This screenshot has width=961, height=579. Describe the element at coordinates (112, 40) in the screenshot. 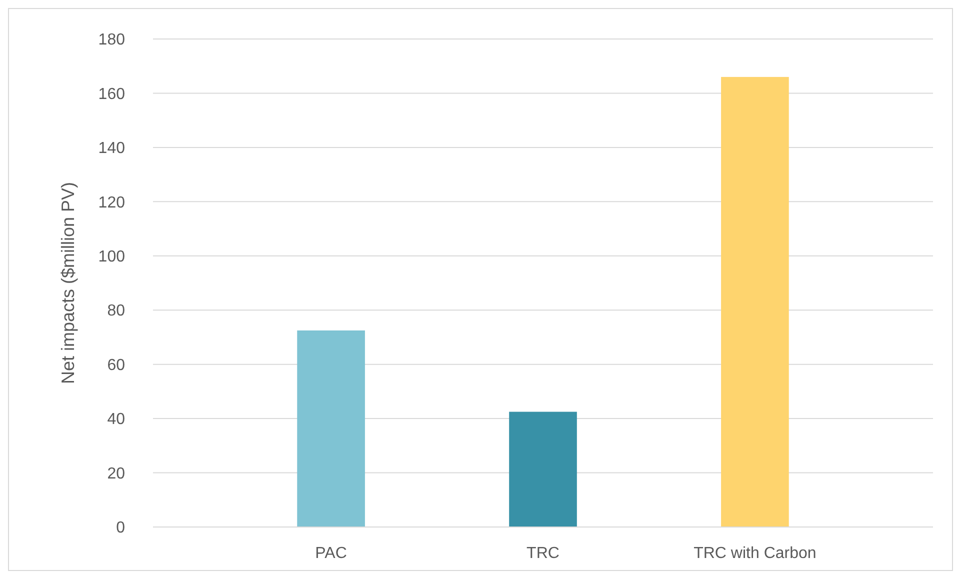

I see `y-tick-label: 180` at that location.